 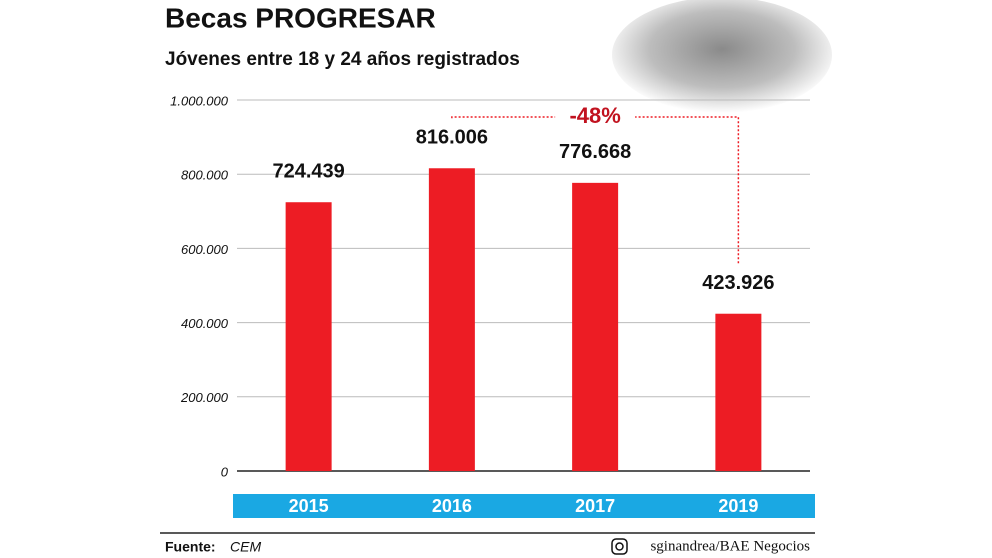 What do you see at coordinates (452, 506) in the screenshot?
I see `x-tick-label: 2016` at bounding box center [452, 506].